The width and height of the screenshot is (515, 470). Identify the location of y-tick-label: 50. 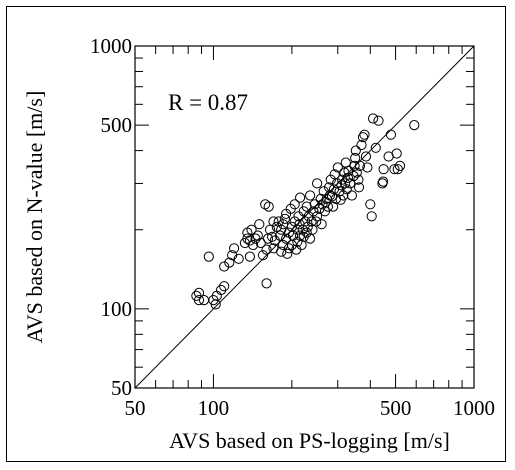
(121, 388).